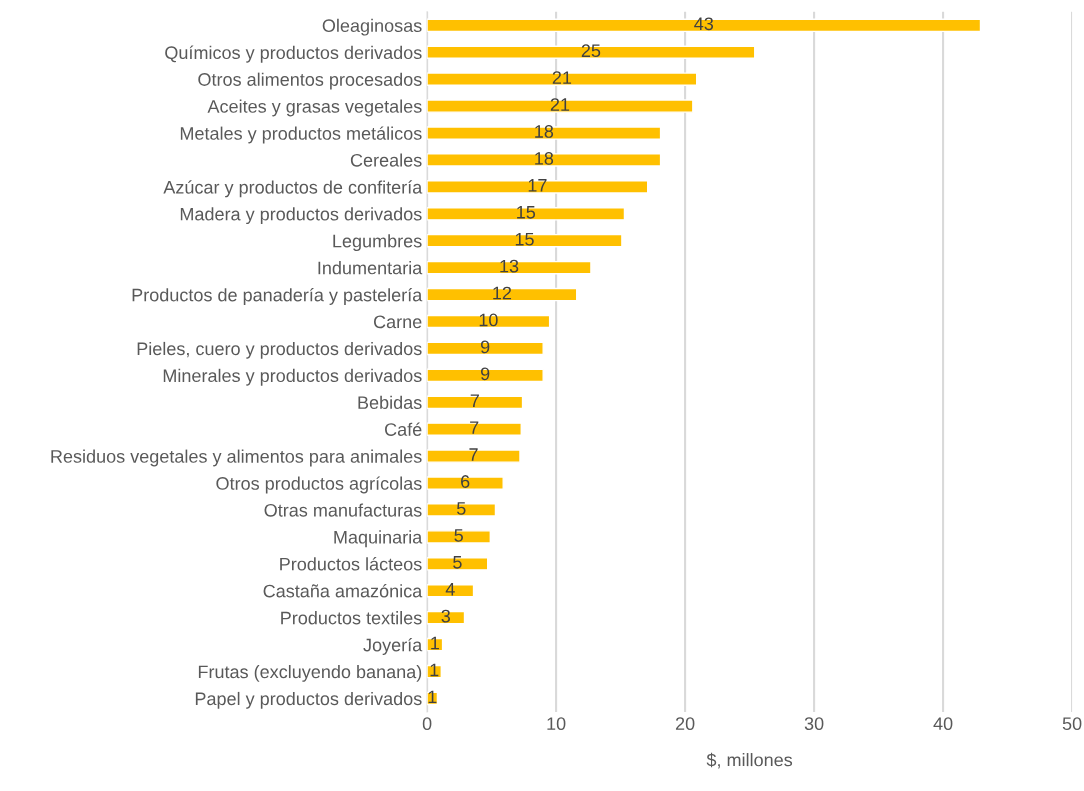 The height and width of the screenshot is (791, 1084). I want to click on x-tick-label: 0, so click(427, 724).